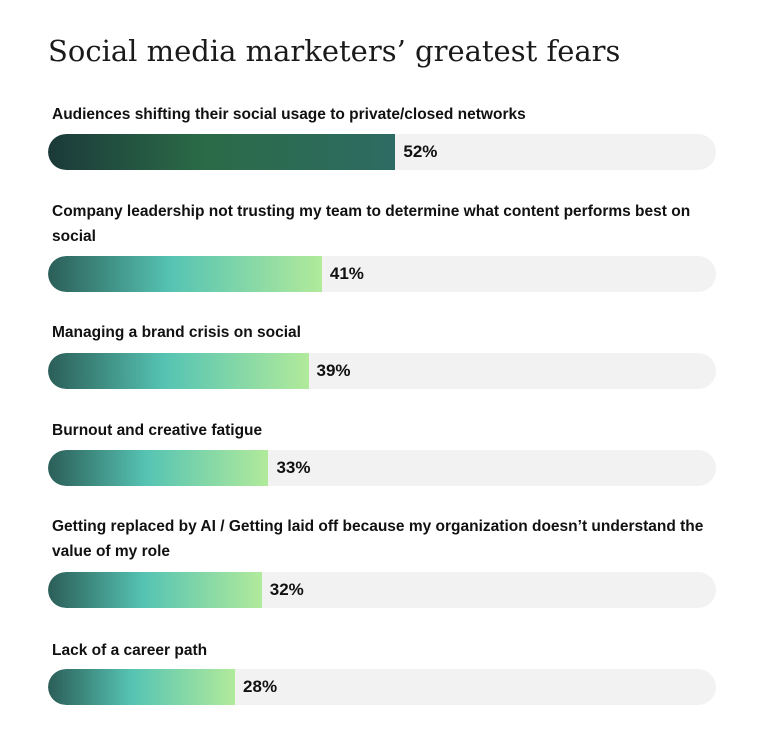 The image size is (771, 745). What do you see at coordinates (333, 370) in the screenshot?
I see `bar-value-label: 39%` at bounding box center [333, 370].